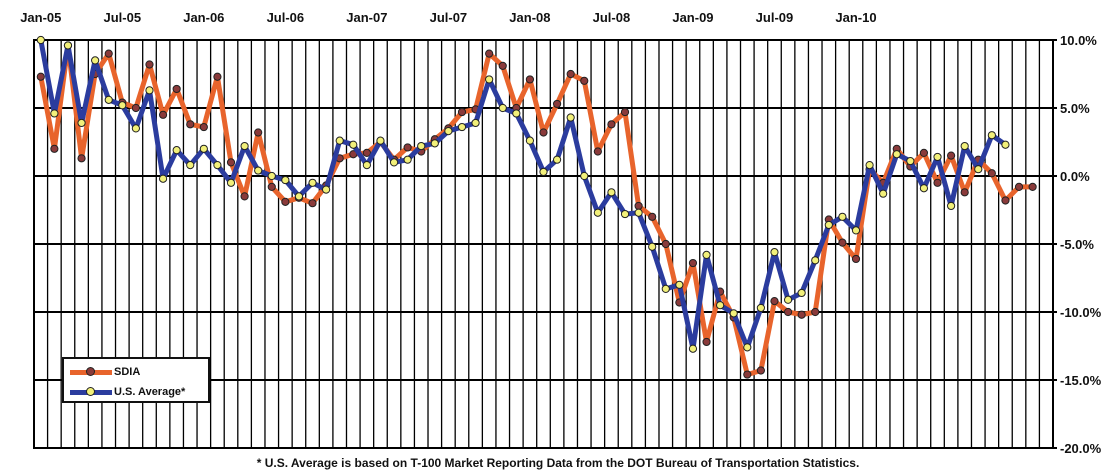 Image resolution: width=1116 pixels, height=474 pixels. I want to click on y-axis-tick-labels: 10.0% 5.0% 0.0% -5.0% -10.0% -15.0% -20.0%, so click(1081, 244).